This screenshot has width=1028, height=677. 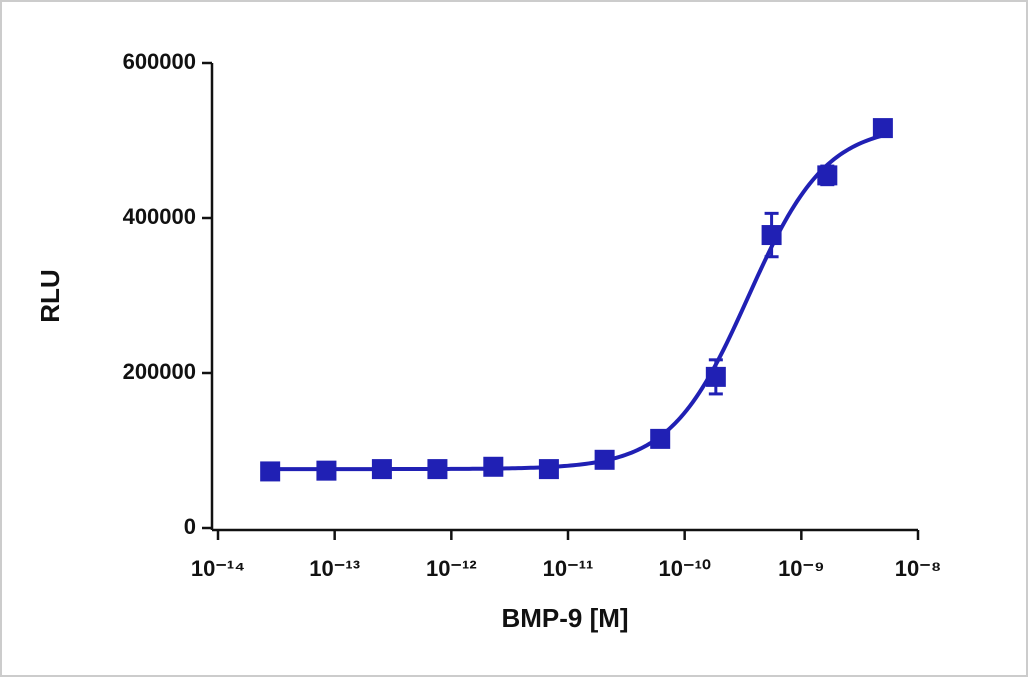 What do you see at coordinates (50, 295) in the screenshot?
I see `y-axis-label: RLU` at bounding box center [50, 295].